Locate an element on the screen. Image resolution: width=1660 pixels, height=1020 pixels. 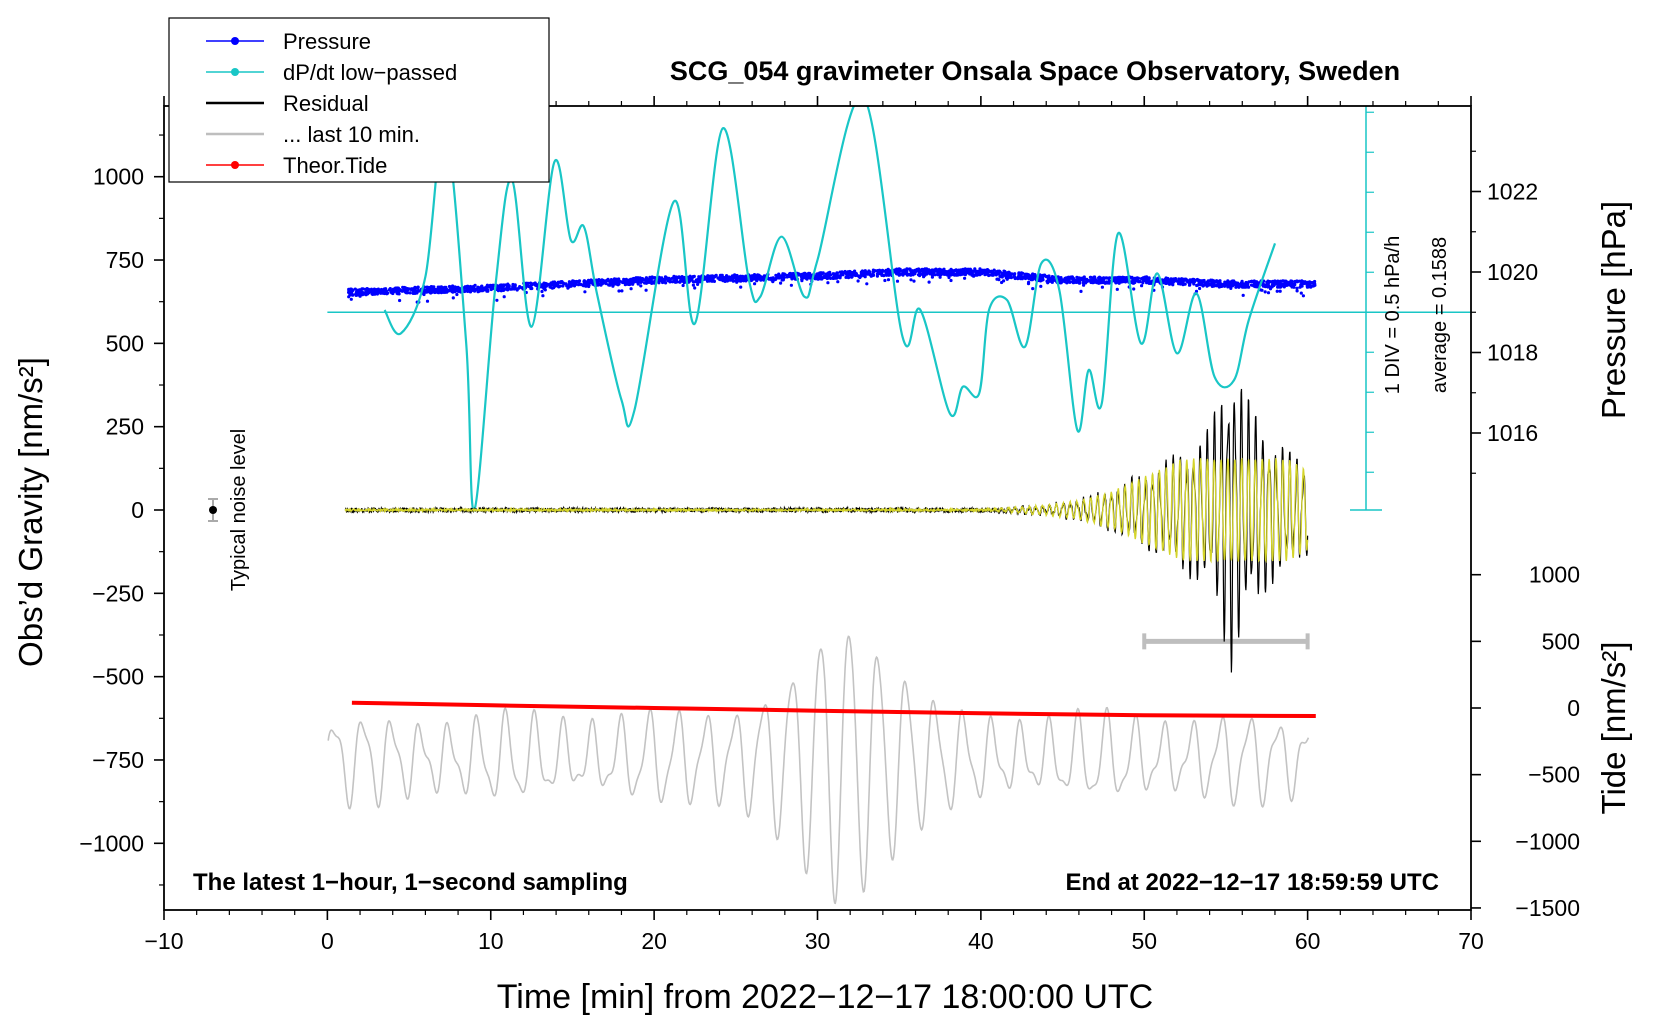
pressure-series is located at coordinates (832, 285).